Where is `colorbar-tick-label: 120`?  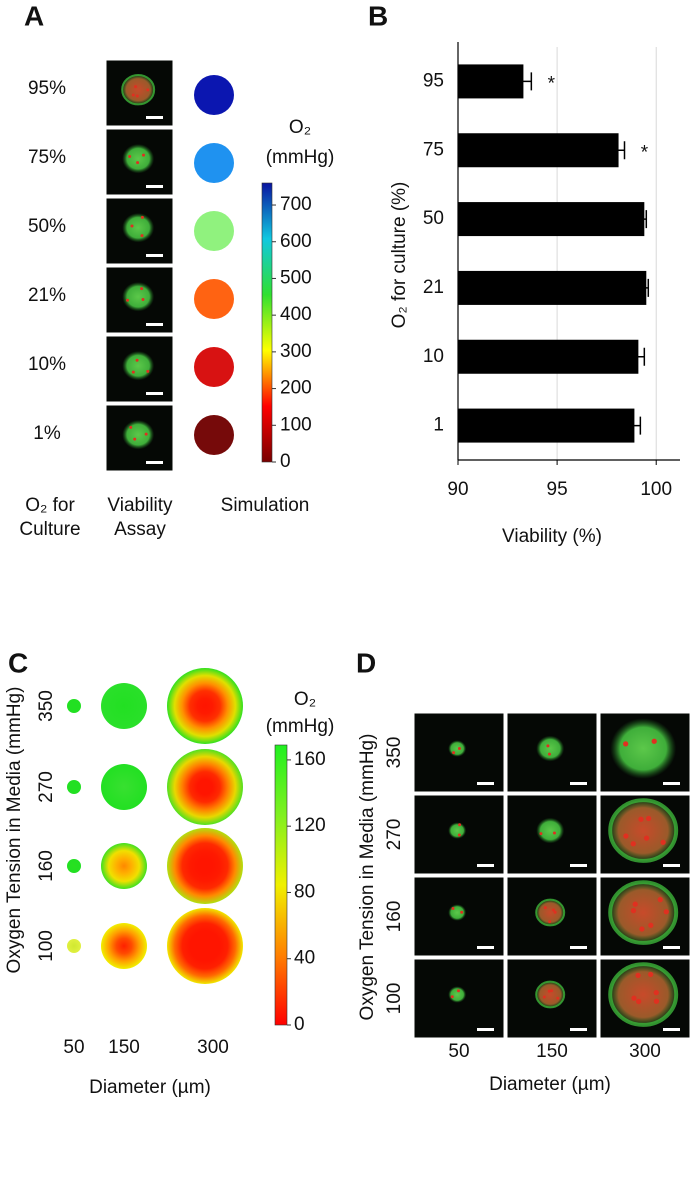
colorbar-tick-label: 120 is located at coordinates (310, 825).